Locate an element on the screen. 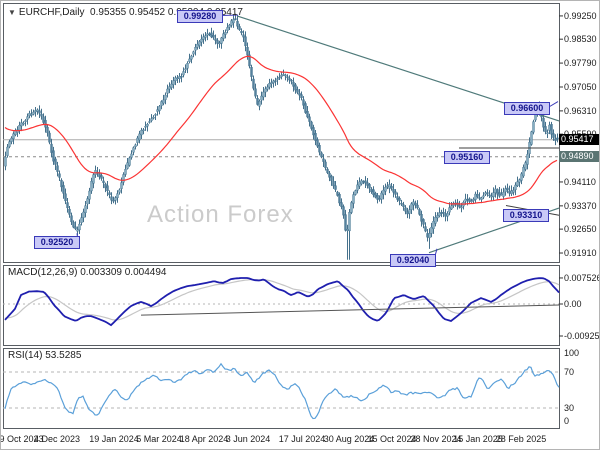 Image resolution: width=600 pixels, height=450 pixels. macd-axis-tick: 0.00 is located at coordinates (573, 303).